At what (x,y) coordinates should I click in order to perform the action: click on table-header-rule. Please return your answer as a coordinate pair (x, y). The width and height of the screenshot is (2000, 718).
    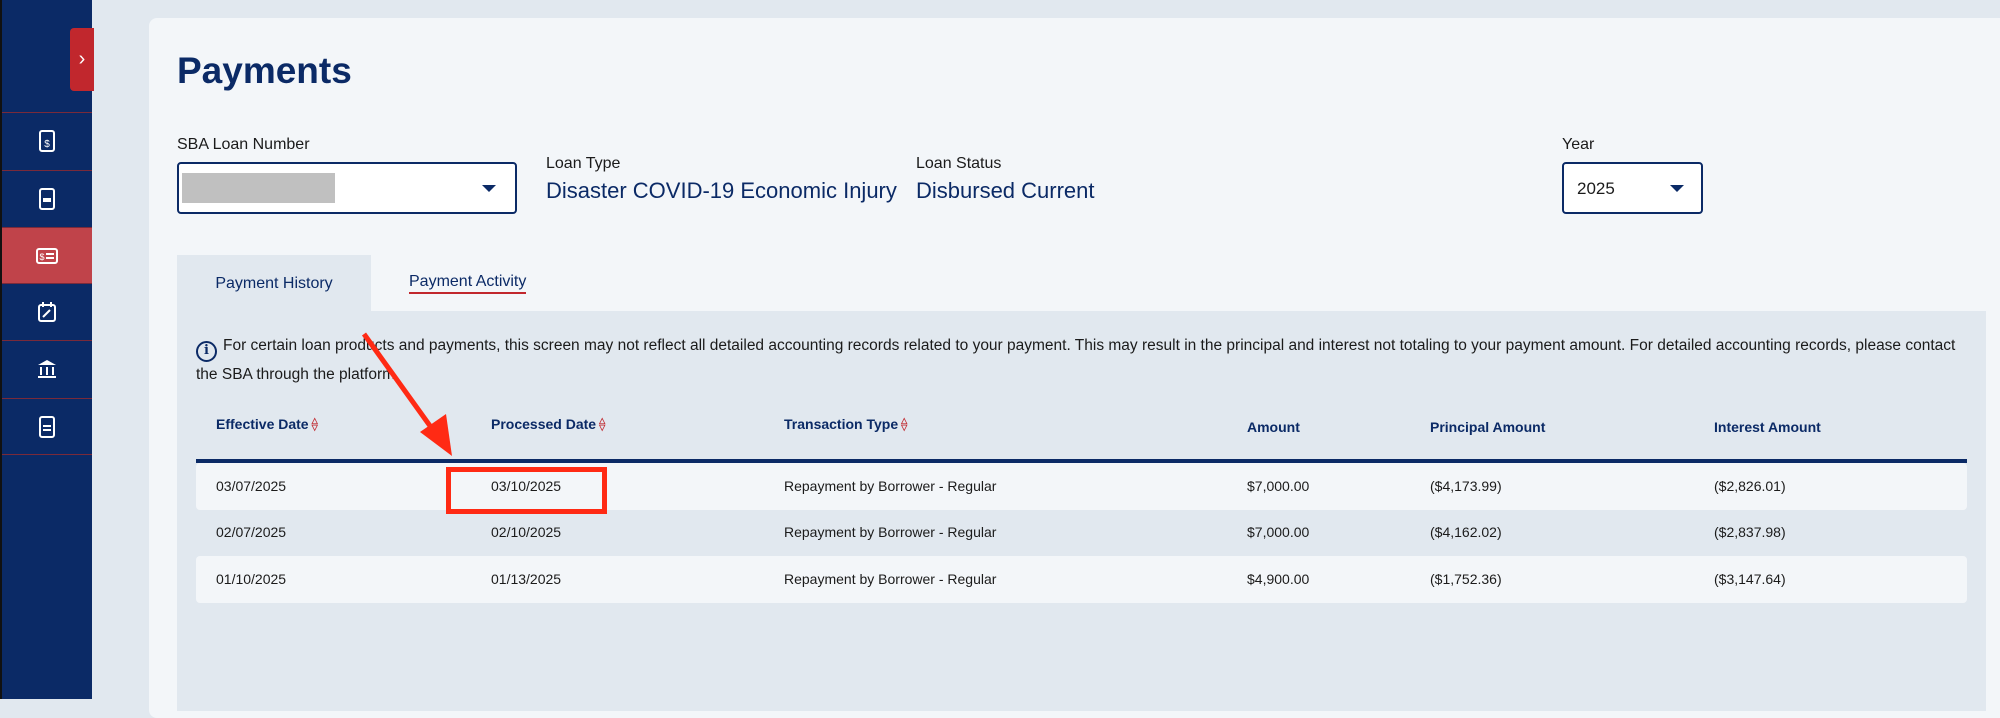
    Looking at the image, I should click on (1081, 461).